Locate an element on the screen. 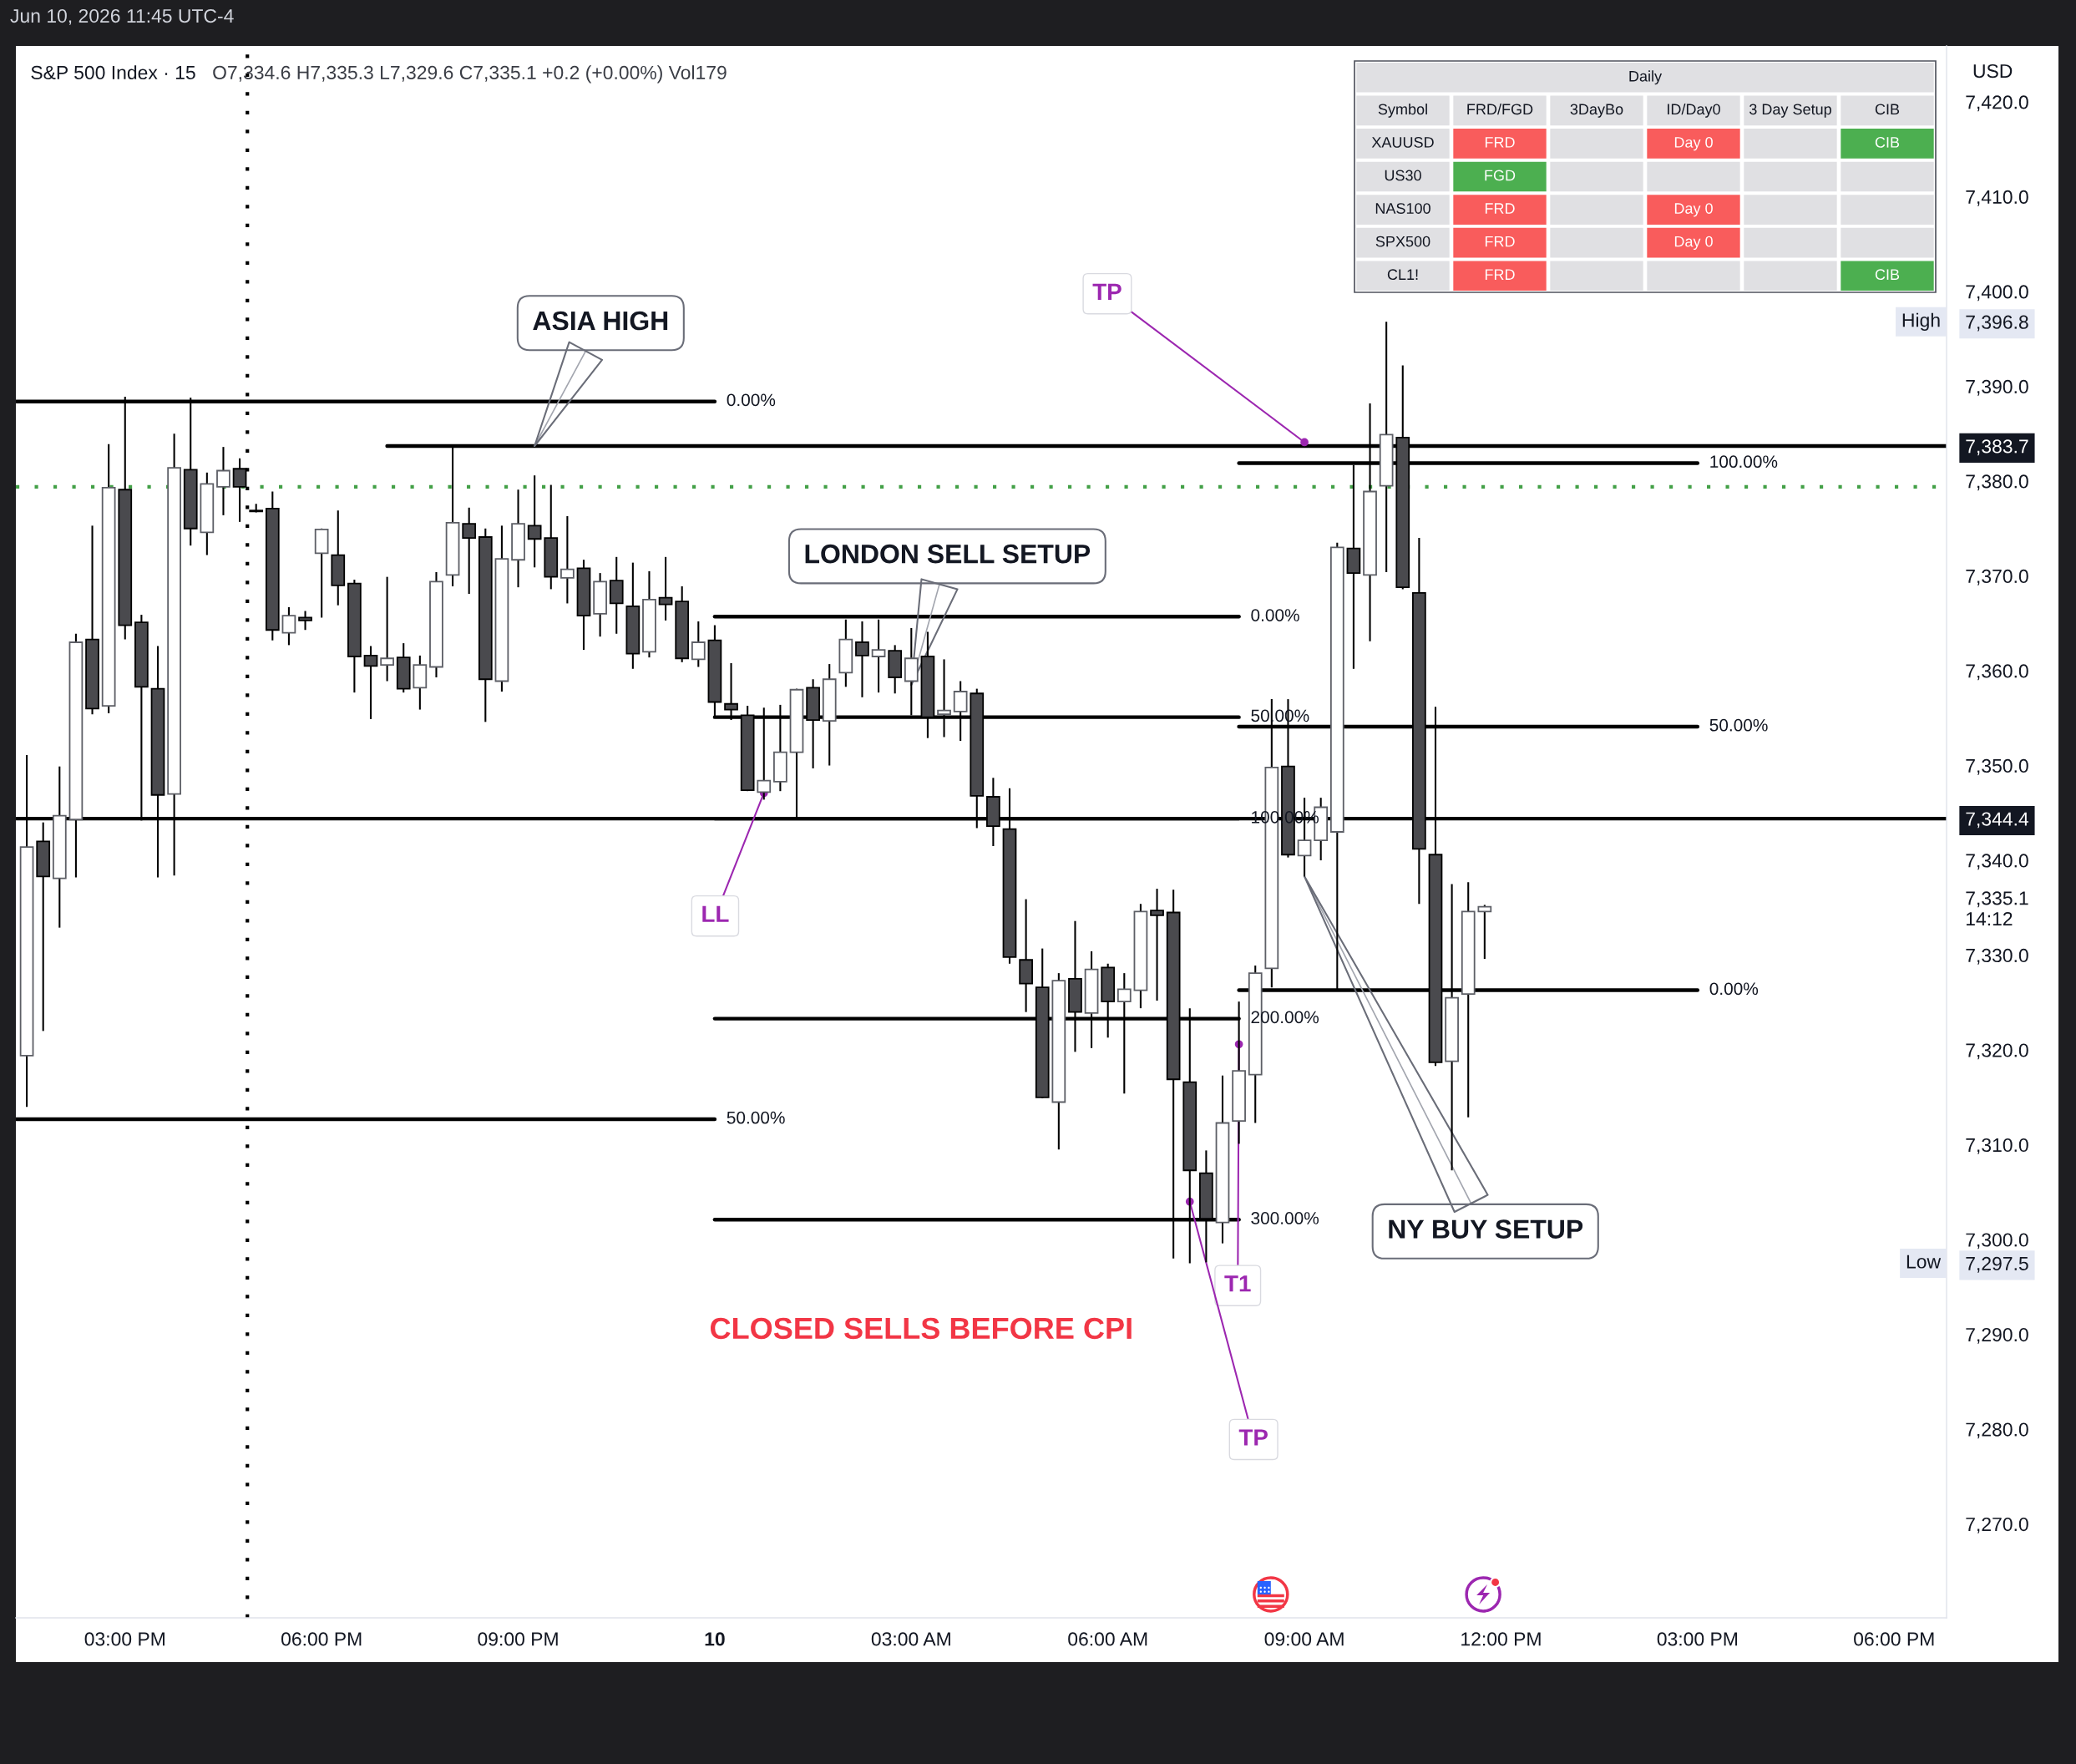 The height and width of the screenshot is (1764, 2076). x-tick-label: 06:00 AM is located at coordinates (1107, 1639).